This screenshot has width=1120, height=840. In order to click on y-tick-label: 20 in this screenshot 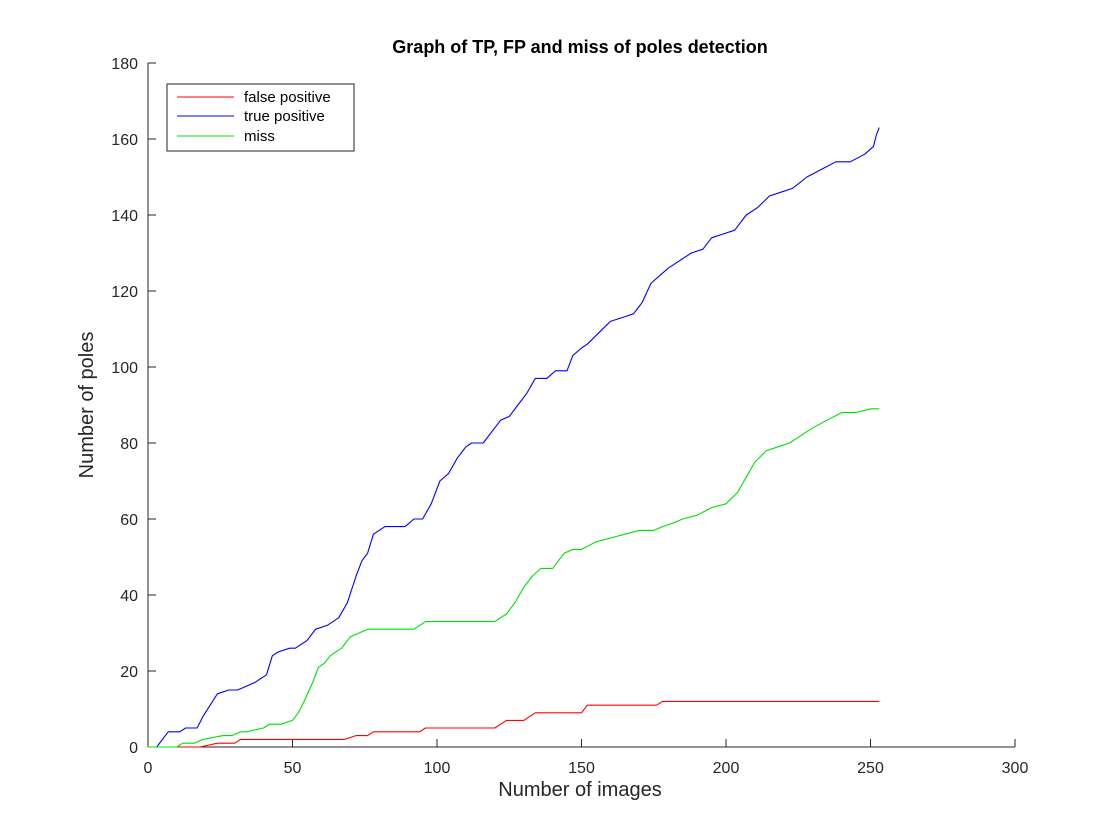, I will do `click(129, 672)`.